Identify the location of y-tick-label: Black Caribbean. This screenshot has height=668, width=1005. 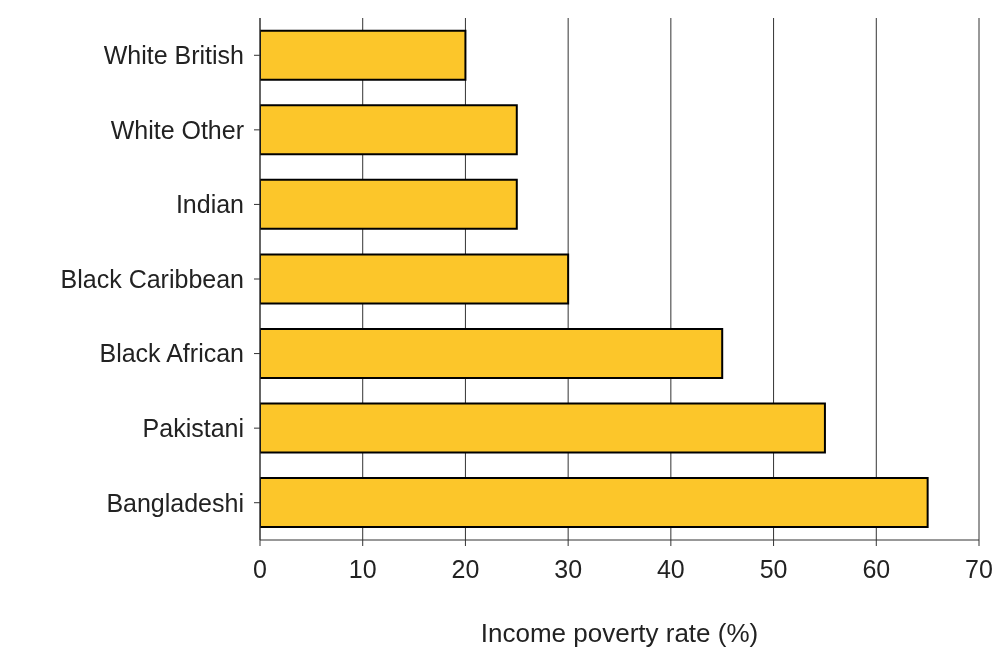
(152, 278).